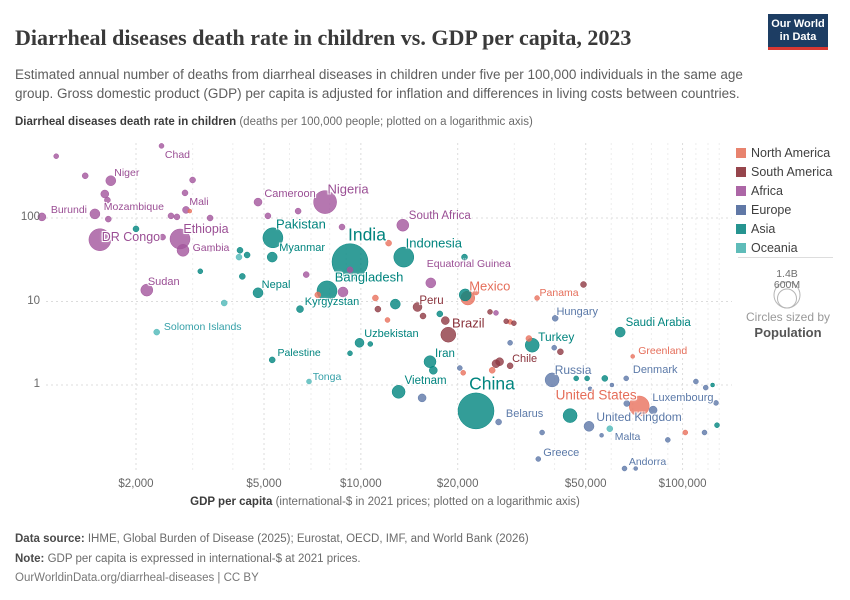 The image size is (850, 600). Describe the element at coordinates (626, 378) in the screenshot. I see `data-point-denmark` at that location.